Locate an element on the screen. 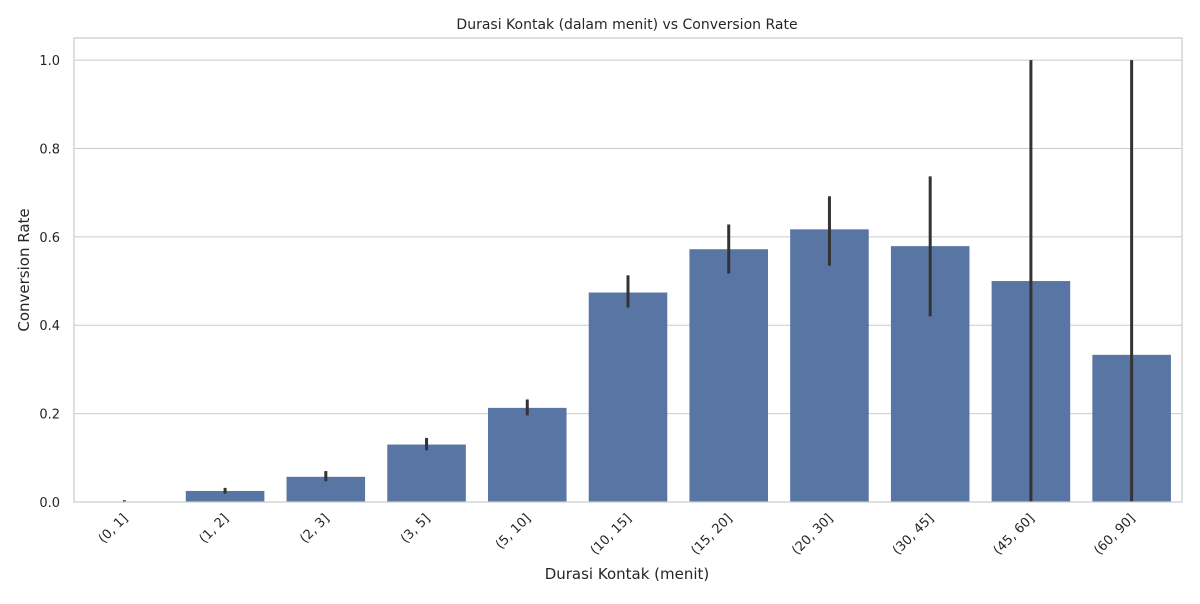  x-axis-label: Durasi Kontak (menit) is located at coordinates (627, 574).